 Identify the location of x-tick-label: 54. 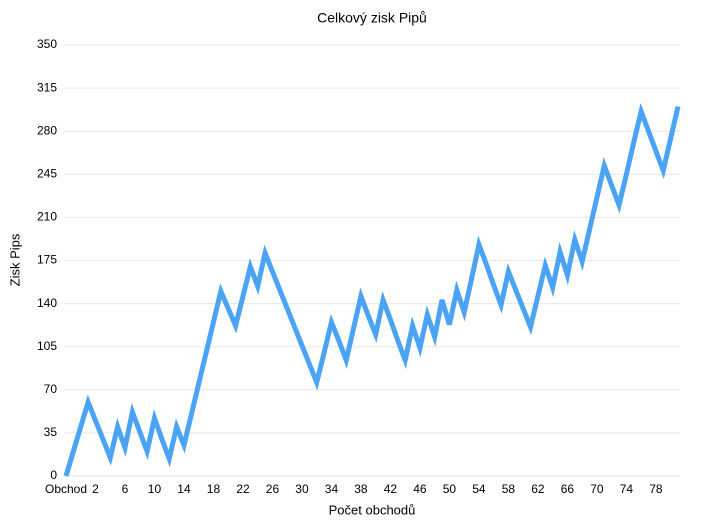
(479, 489).